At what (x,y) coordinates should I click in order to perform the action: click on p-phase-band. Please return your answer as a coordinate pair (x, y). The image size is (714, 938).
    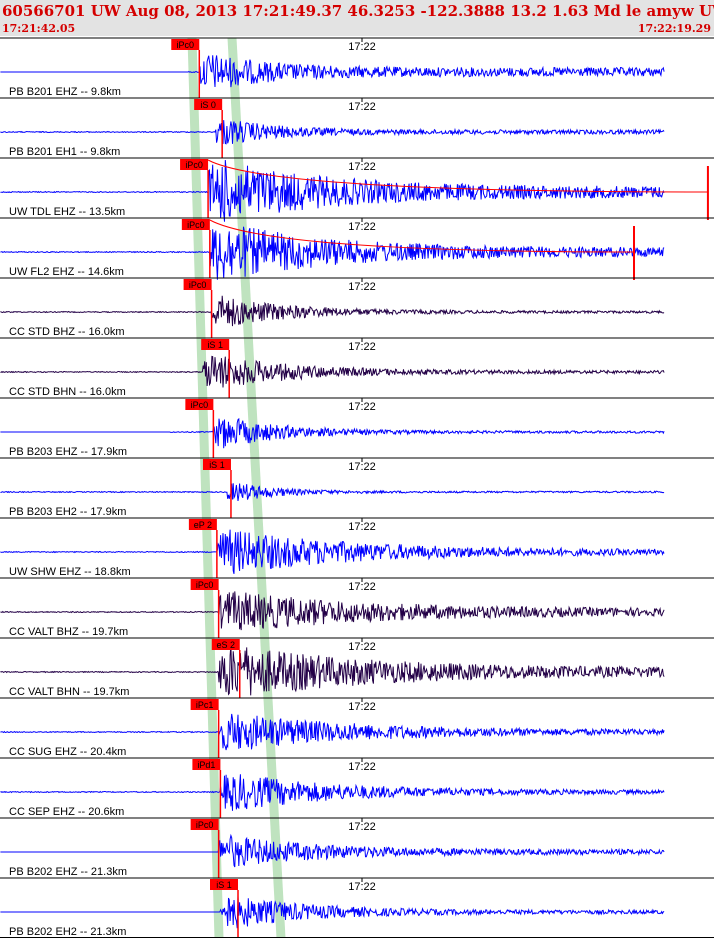
    Looking at the image, I should click on (205, 488).